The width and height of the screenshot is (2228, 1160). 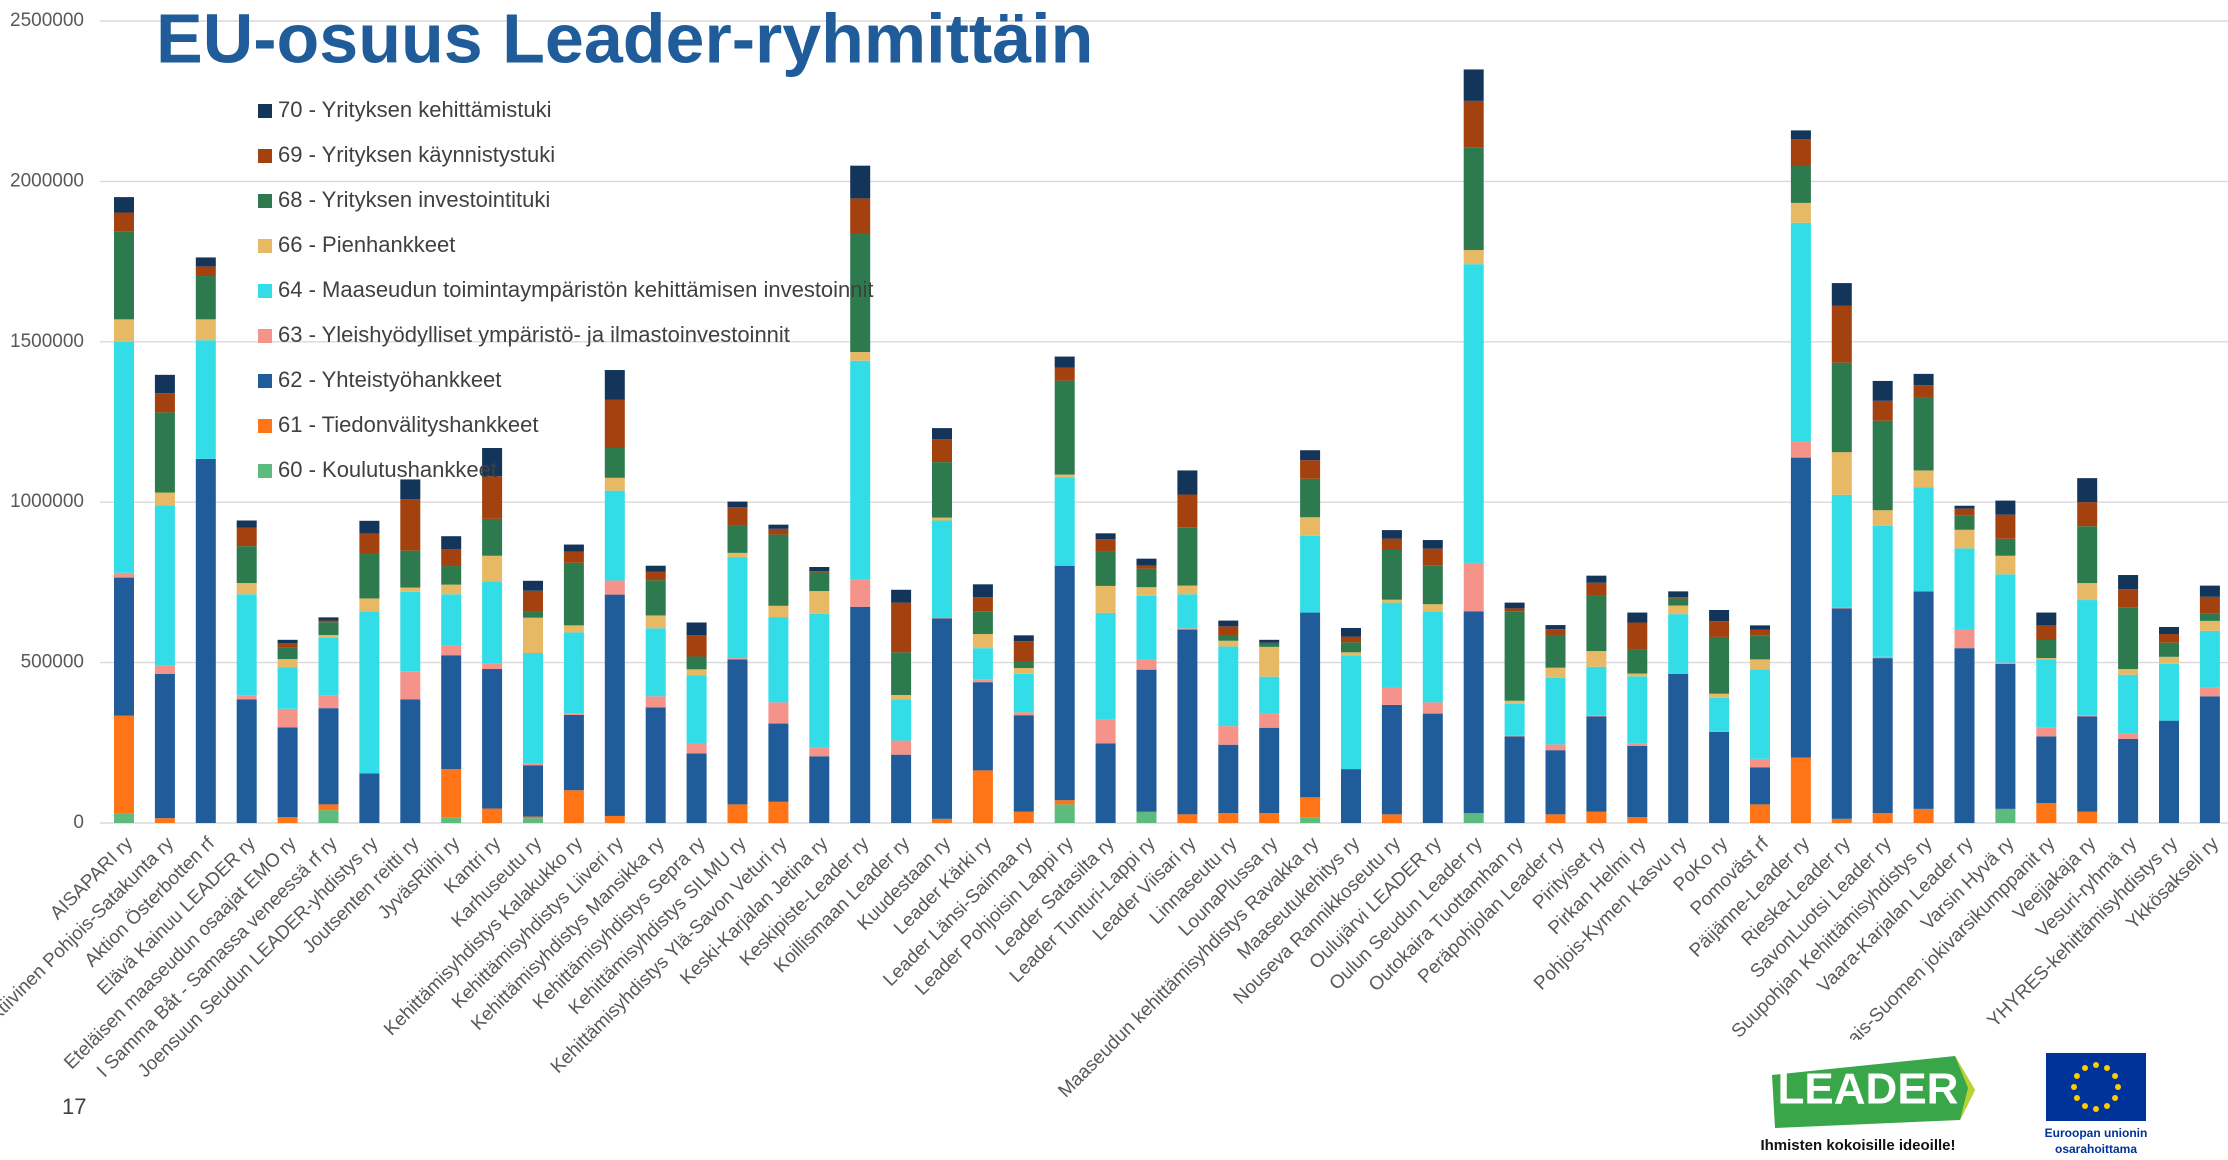 What do you see at coordinates (624, 38) in the screenshot?
I see `chart-title: EU-osuus Leader-ryhmittäin` at bounding box center [624, 38].